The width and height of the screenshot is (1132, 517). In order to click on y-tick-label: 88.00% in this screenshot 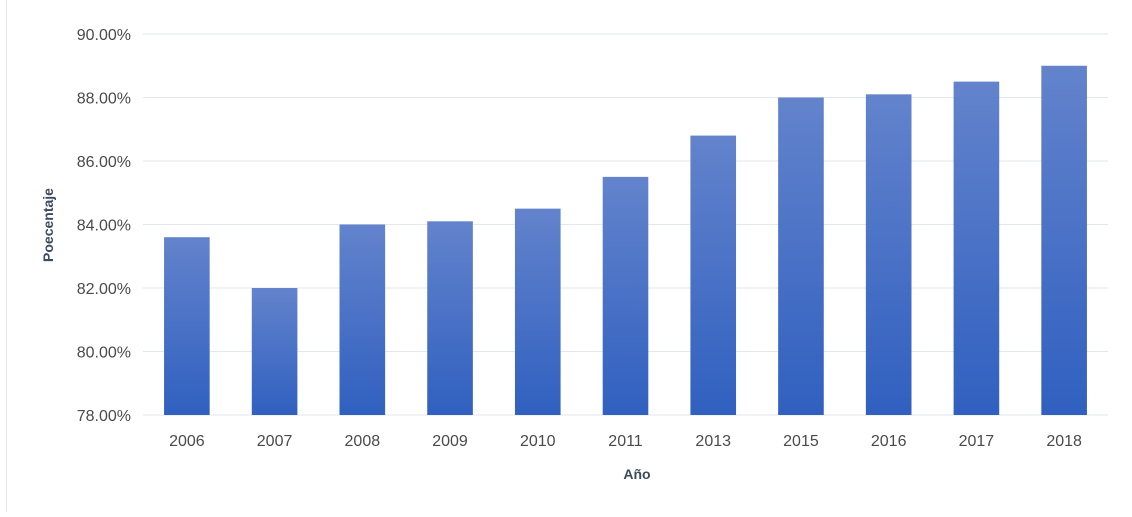, I will do `click(104, 99)`.